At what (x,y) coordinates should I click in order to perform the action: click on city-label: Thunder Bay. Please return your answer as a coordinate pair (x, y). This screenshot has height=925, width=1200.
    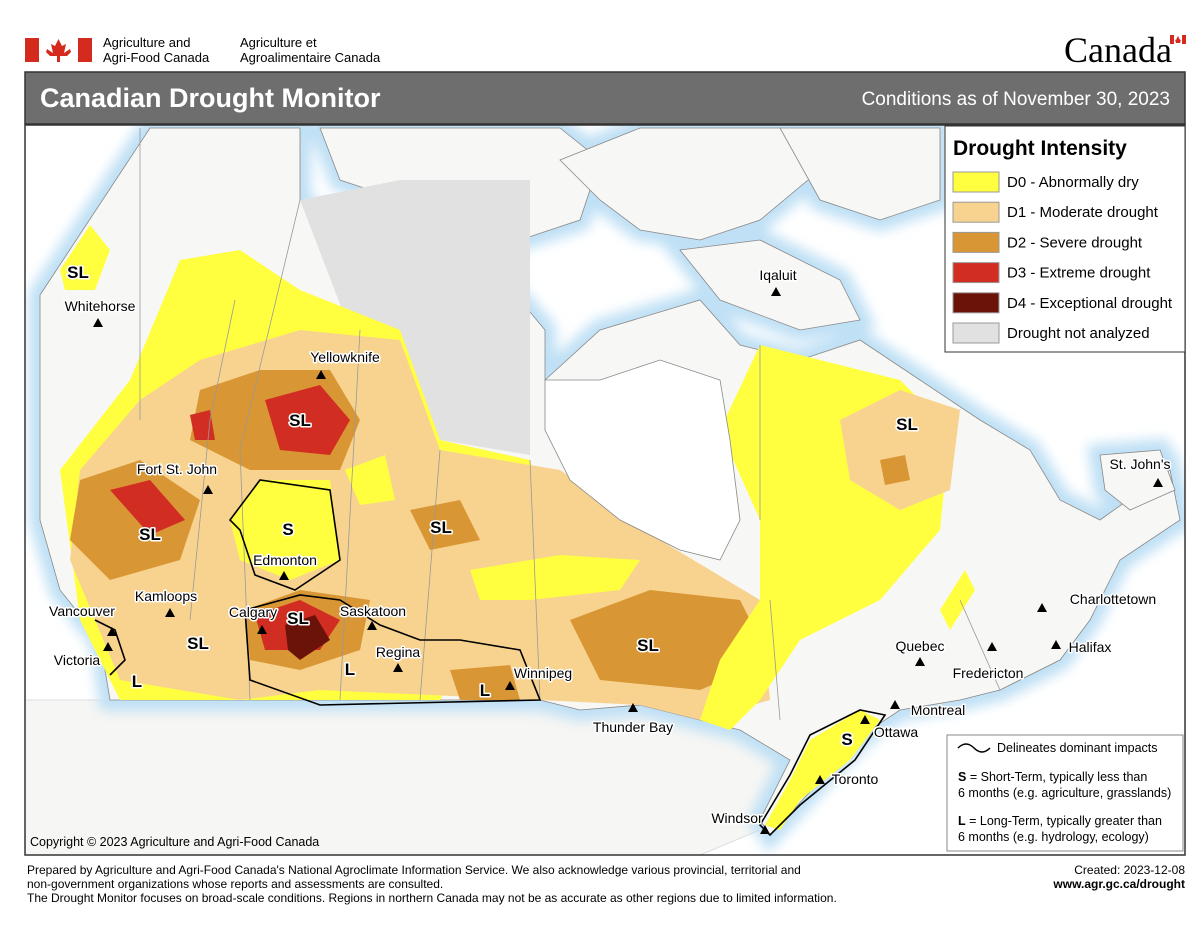
    Looking at the image, I should click on (633, 727).